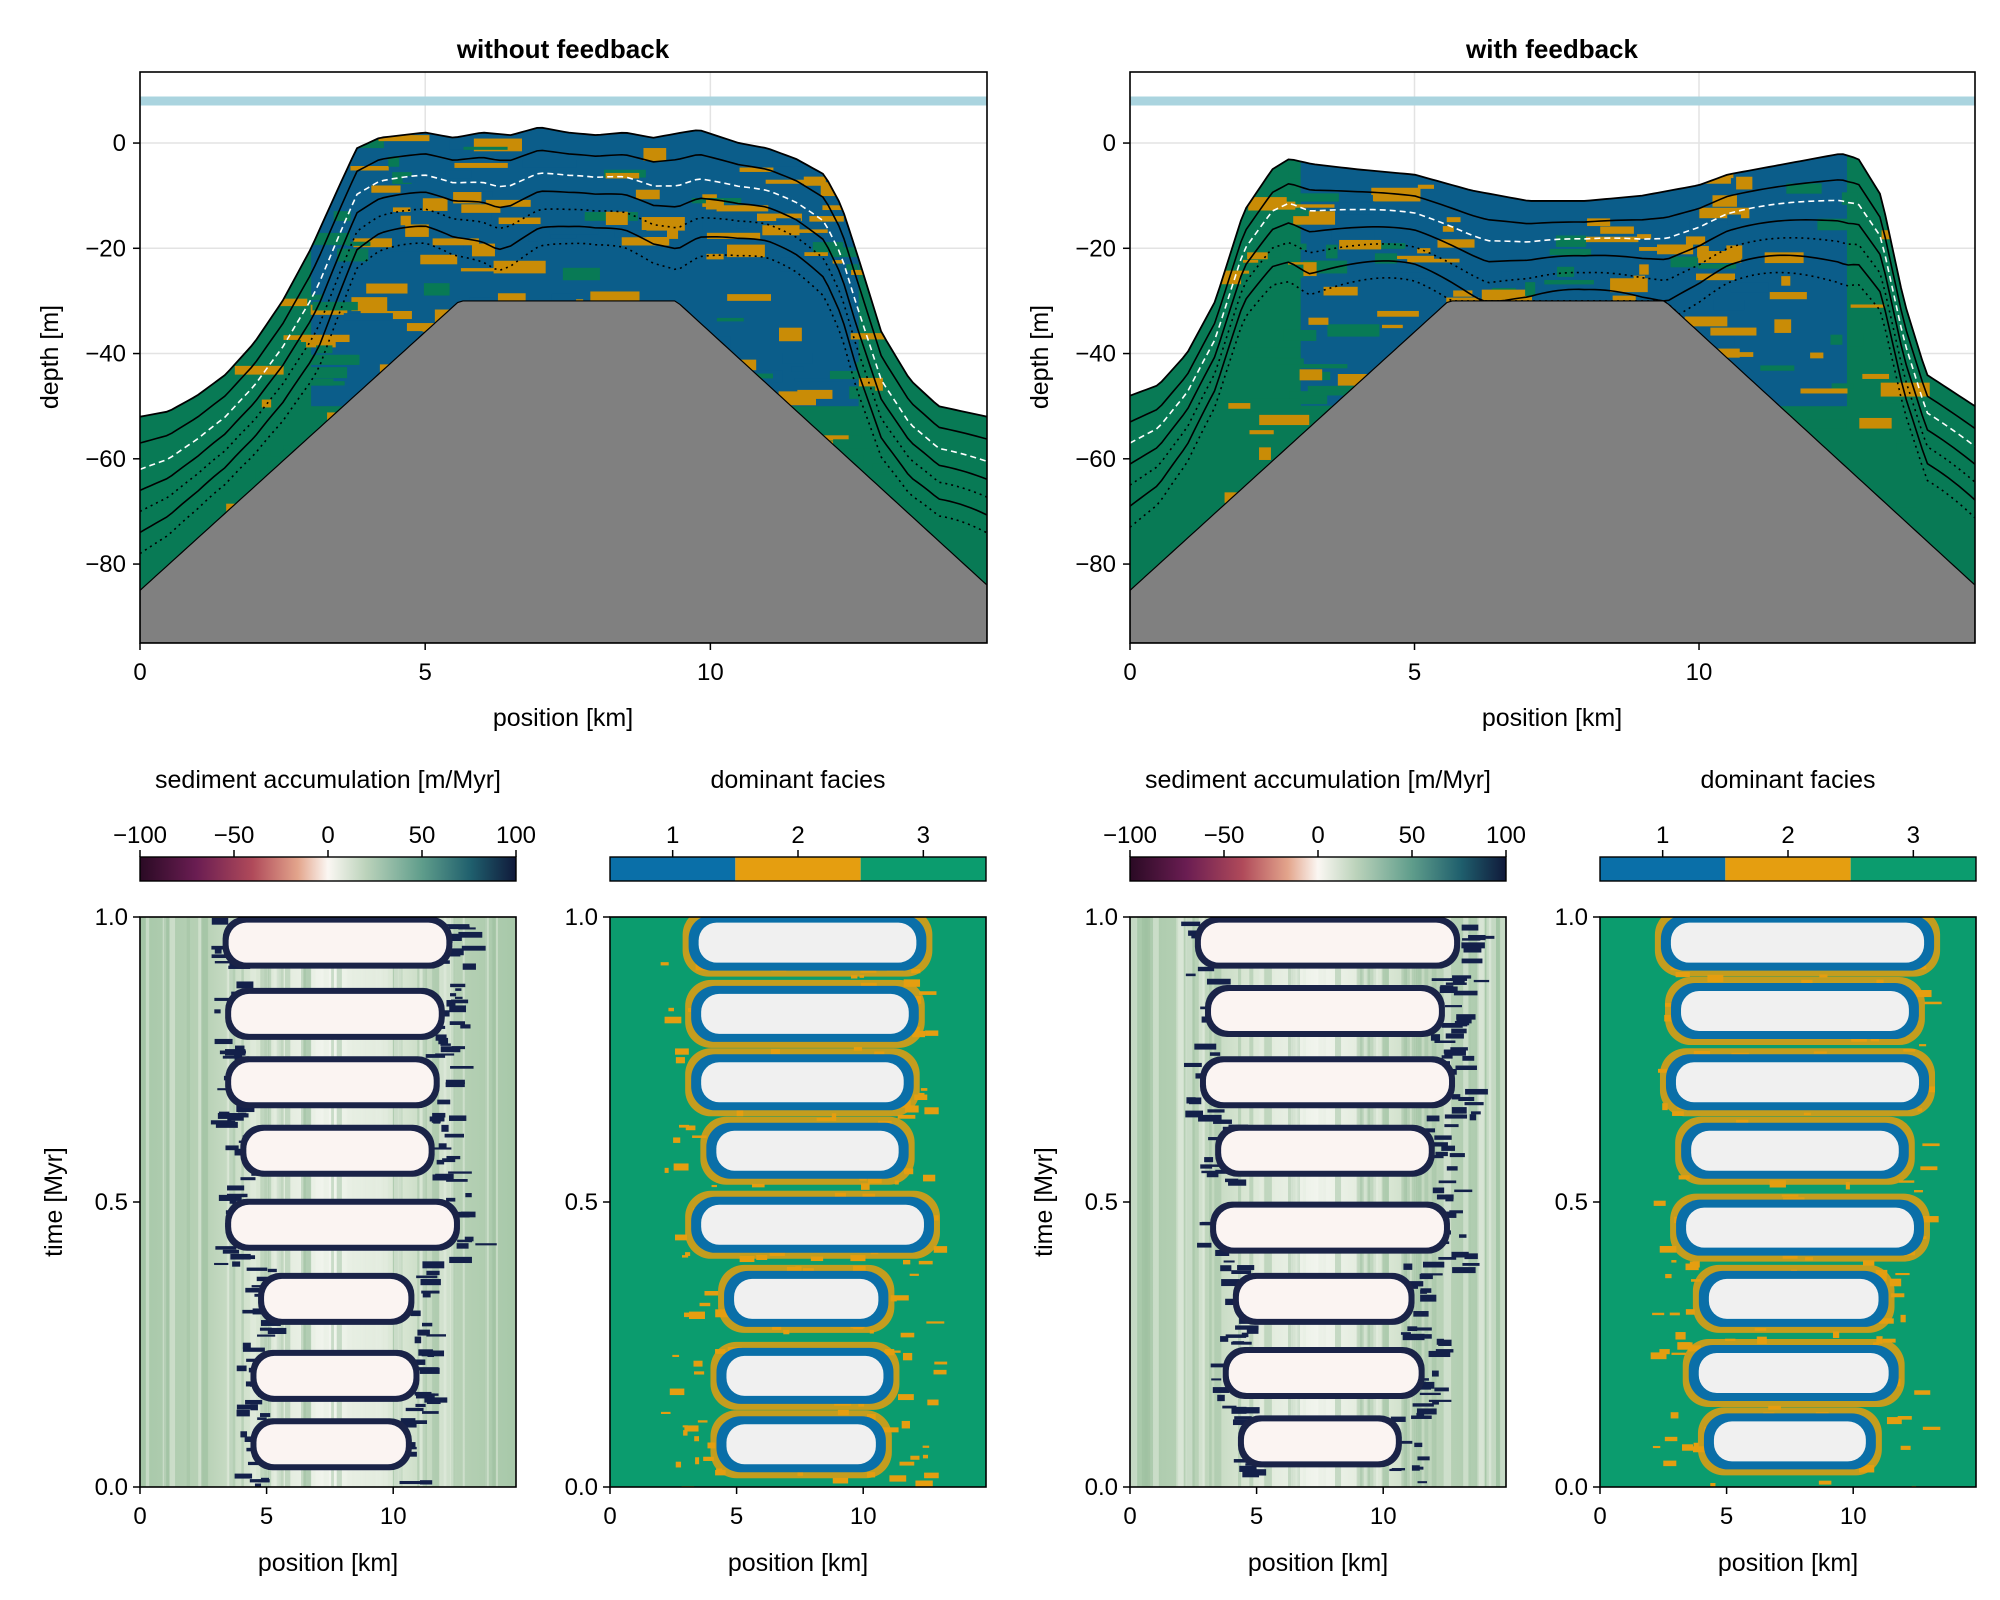 This screenshot has width=2000, height=1600. What do you see at coordinates (1571, 1487) in the screenshot?
I see `y-tick-label: 0.0` at bounding box center [1571, 1487].